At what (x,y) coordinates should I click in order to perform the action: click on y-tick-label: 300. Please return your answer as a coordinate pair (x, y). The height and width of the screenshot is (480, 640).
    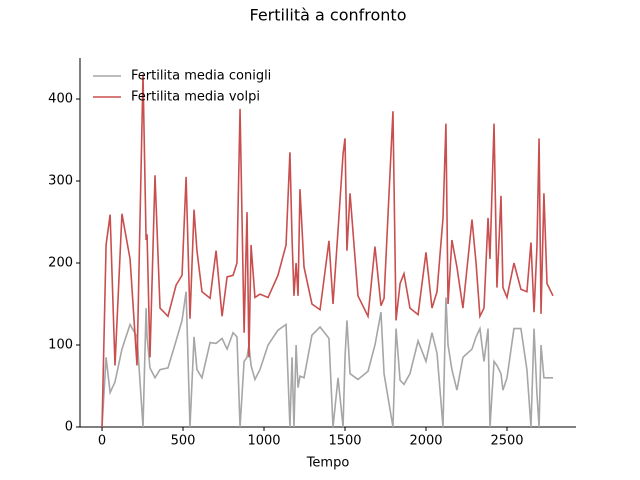
    Looking at the image, I should click on (60, 181).